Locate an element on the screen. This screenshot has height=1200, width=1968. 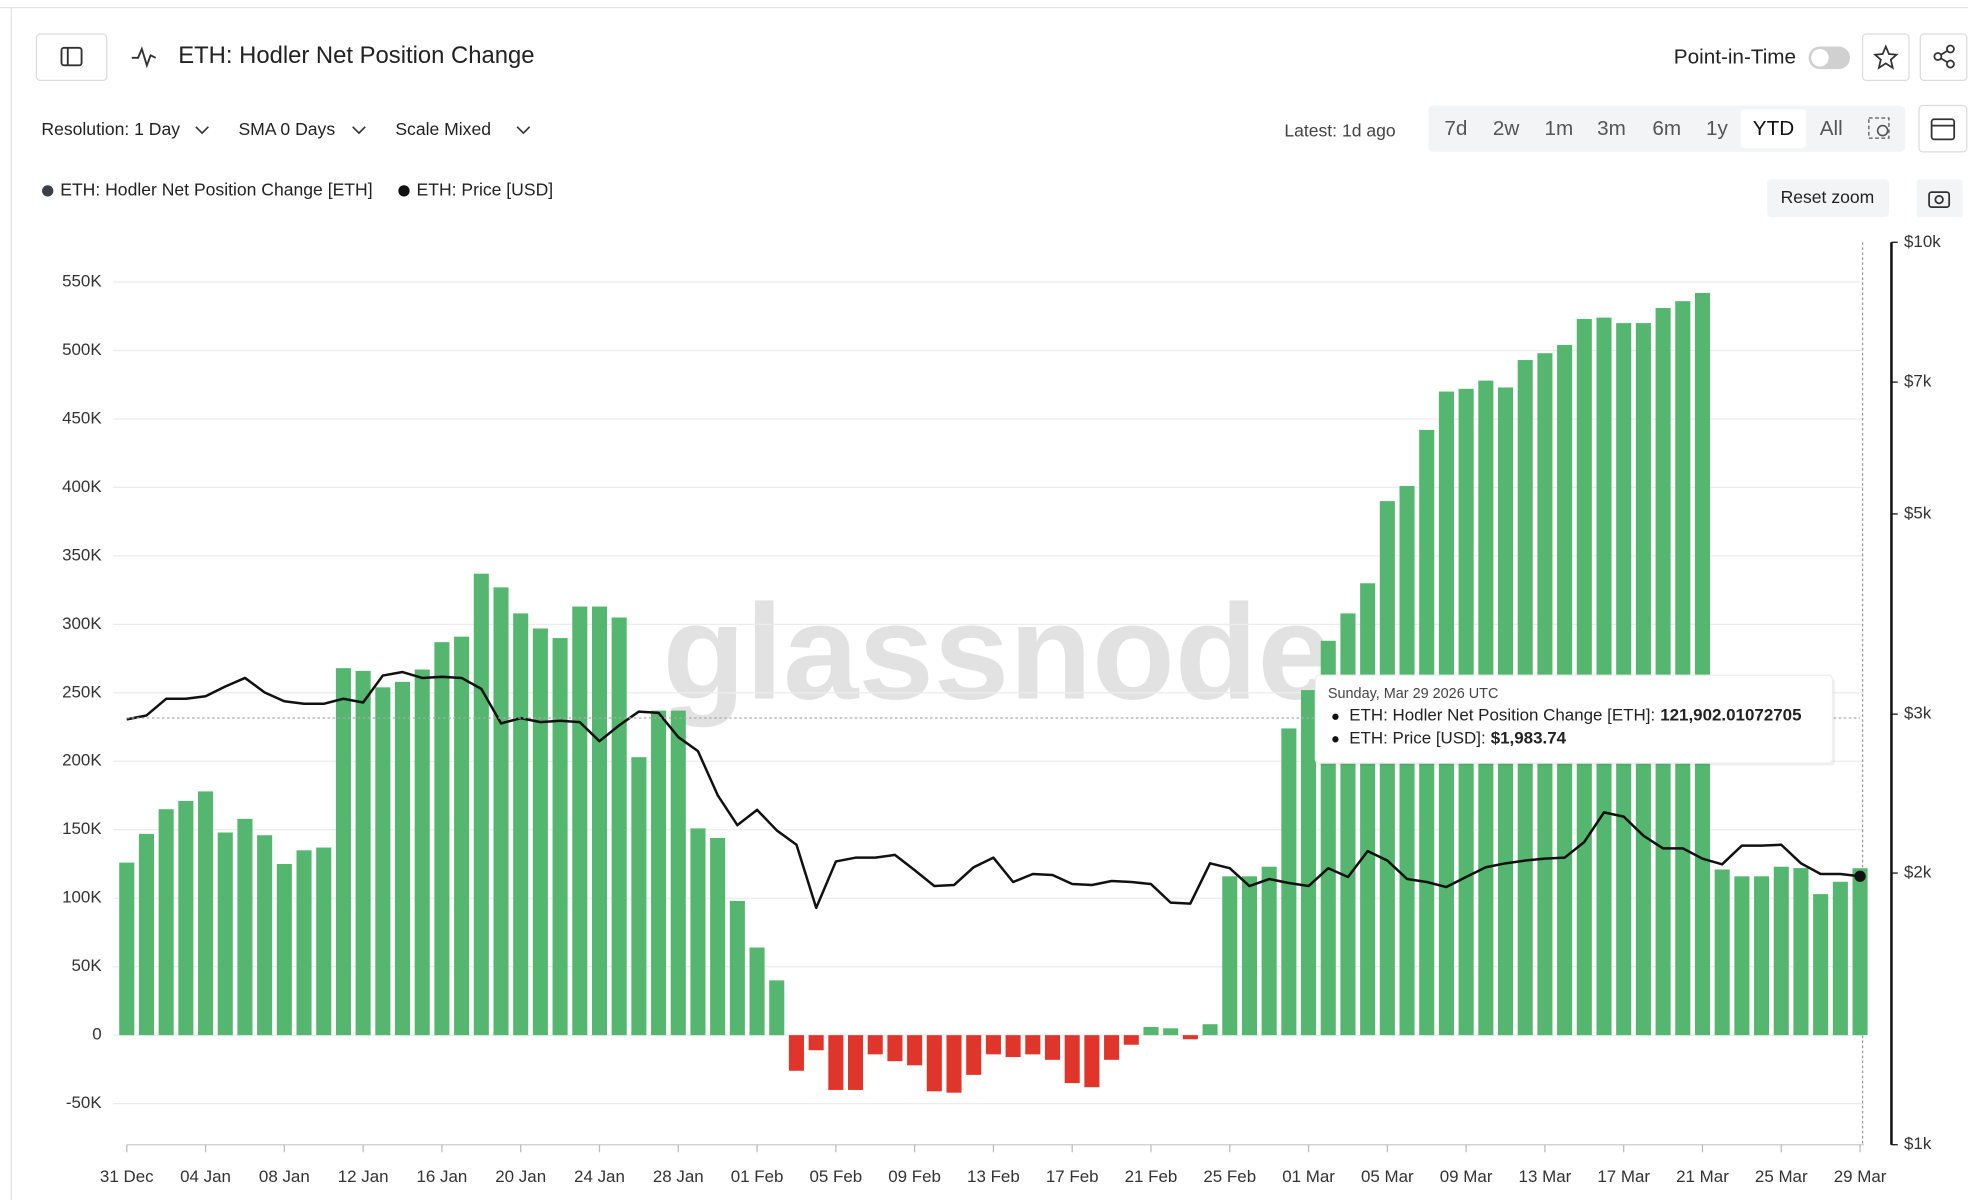
toggle-knob is located at coordinates (1820, 58).